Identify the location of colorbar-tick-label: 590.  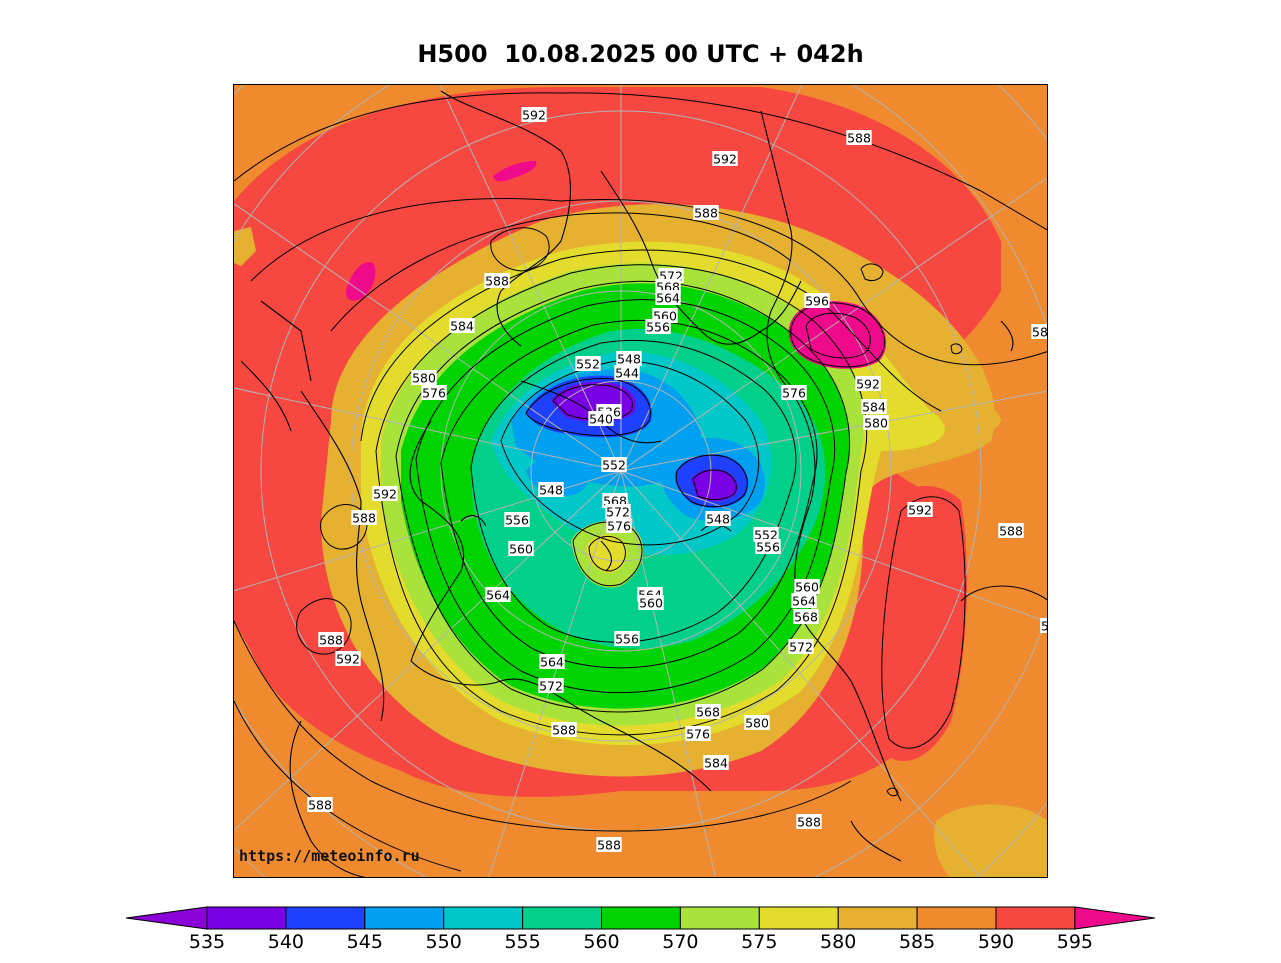
(996, 942).